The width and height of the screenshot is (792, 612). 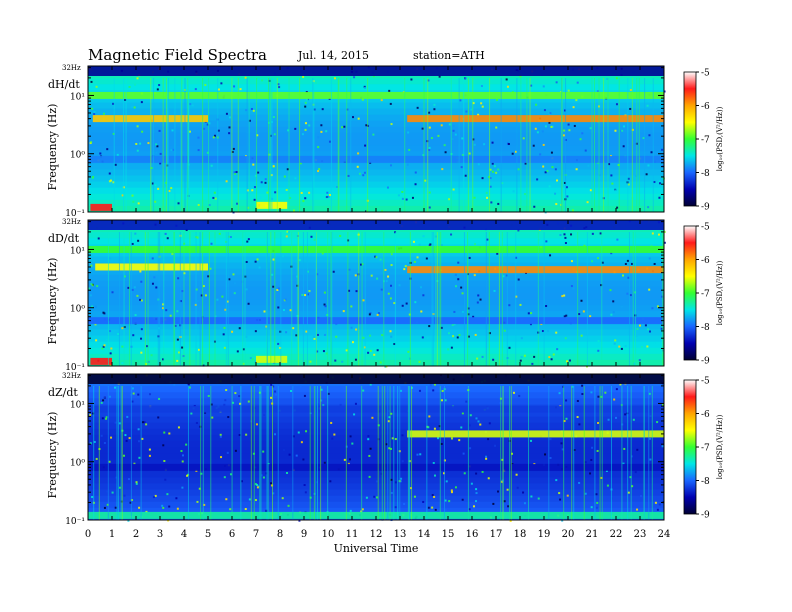 What do you see at coordinates (177, 55) in the screenshot?
I see `chart-title: Magnetic Field Spectra` at bounding box center [177, 55].